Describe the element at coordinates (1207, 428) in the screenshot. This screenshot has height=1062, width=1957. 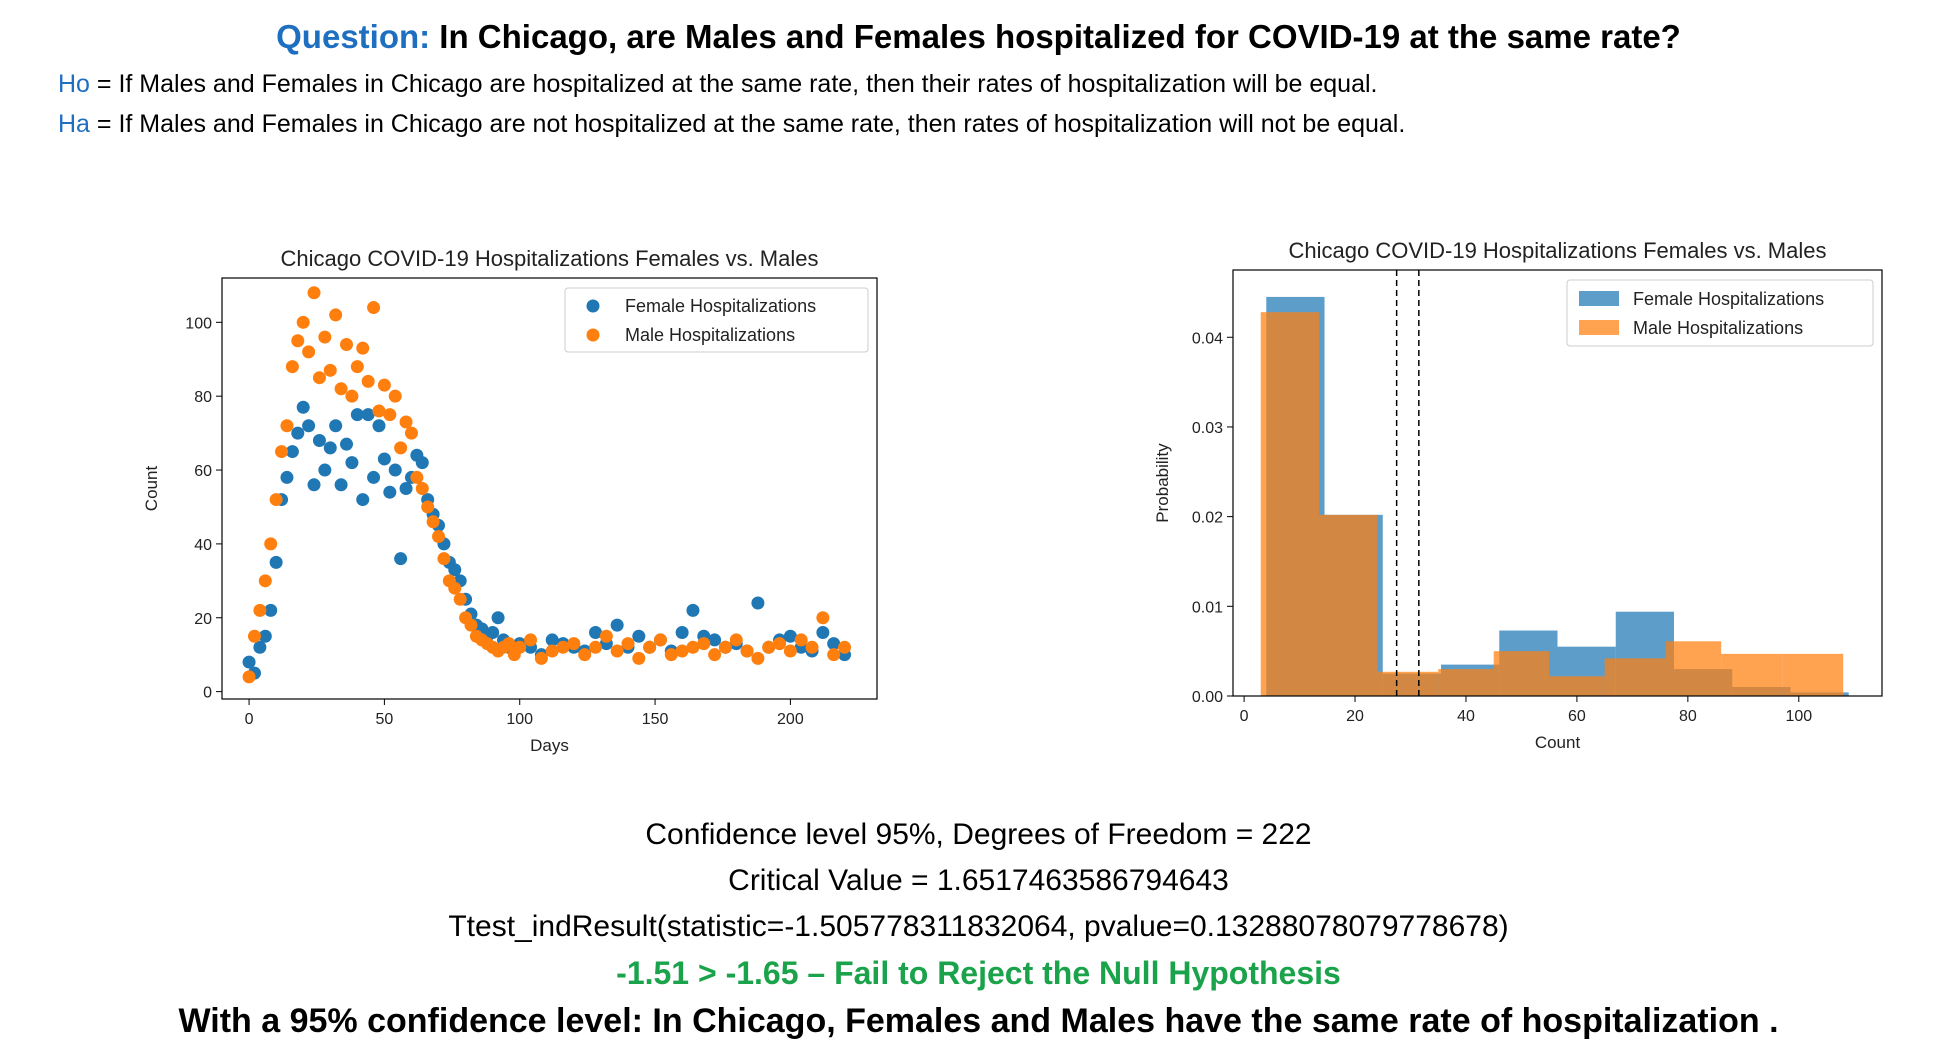
I see `y-tick-label: 0.03` at that location.